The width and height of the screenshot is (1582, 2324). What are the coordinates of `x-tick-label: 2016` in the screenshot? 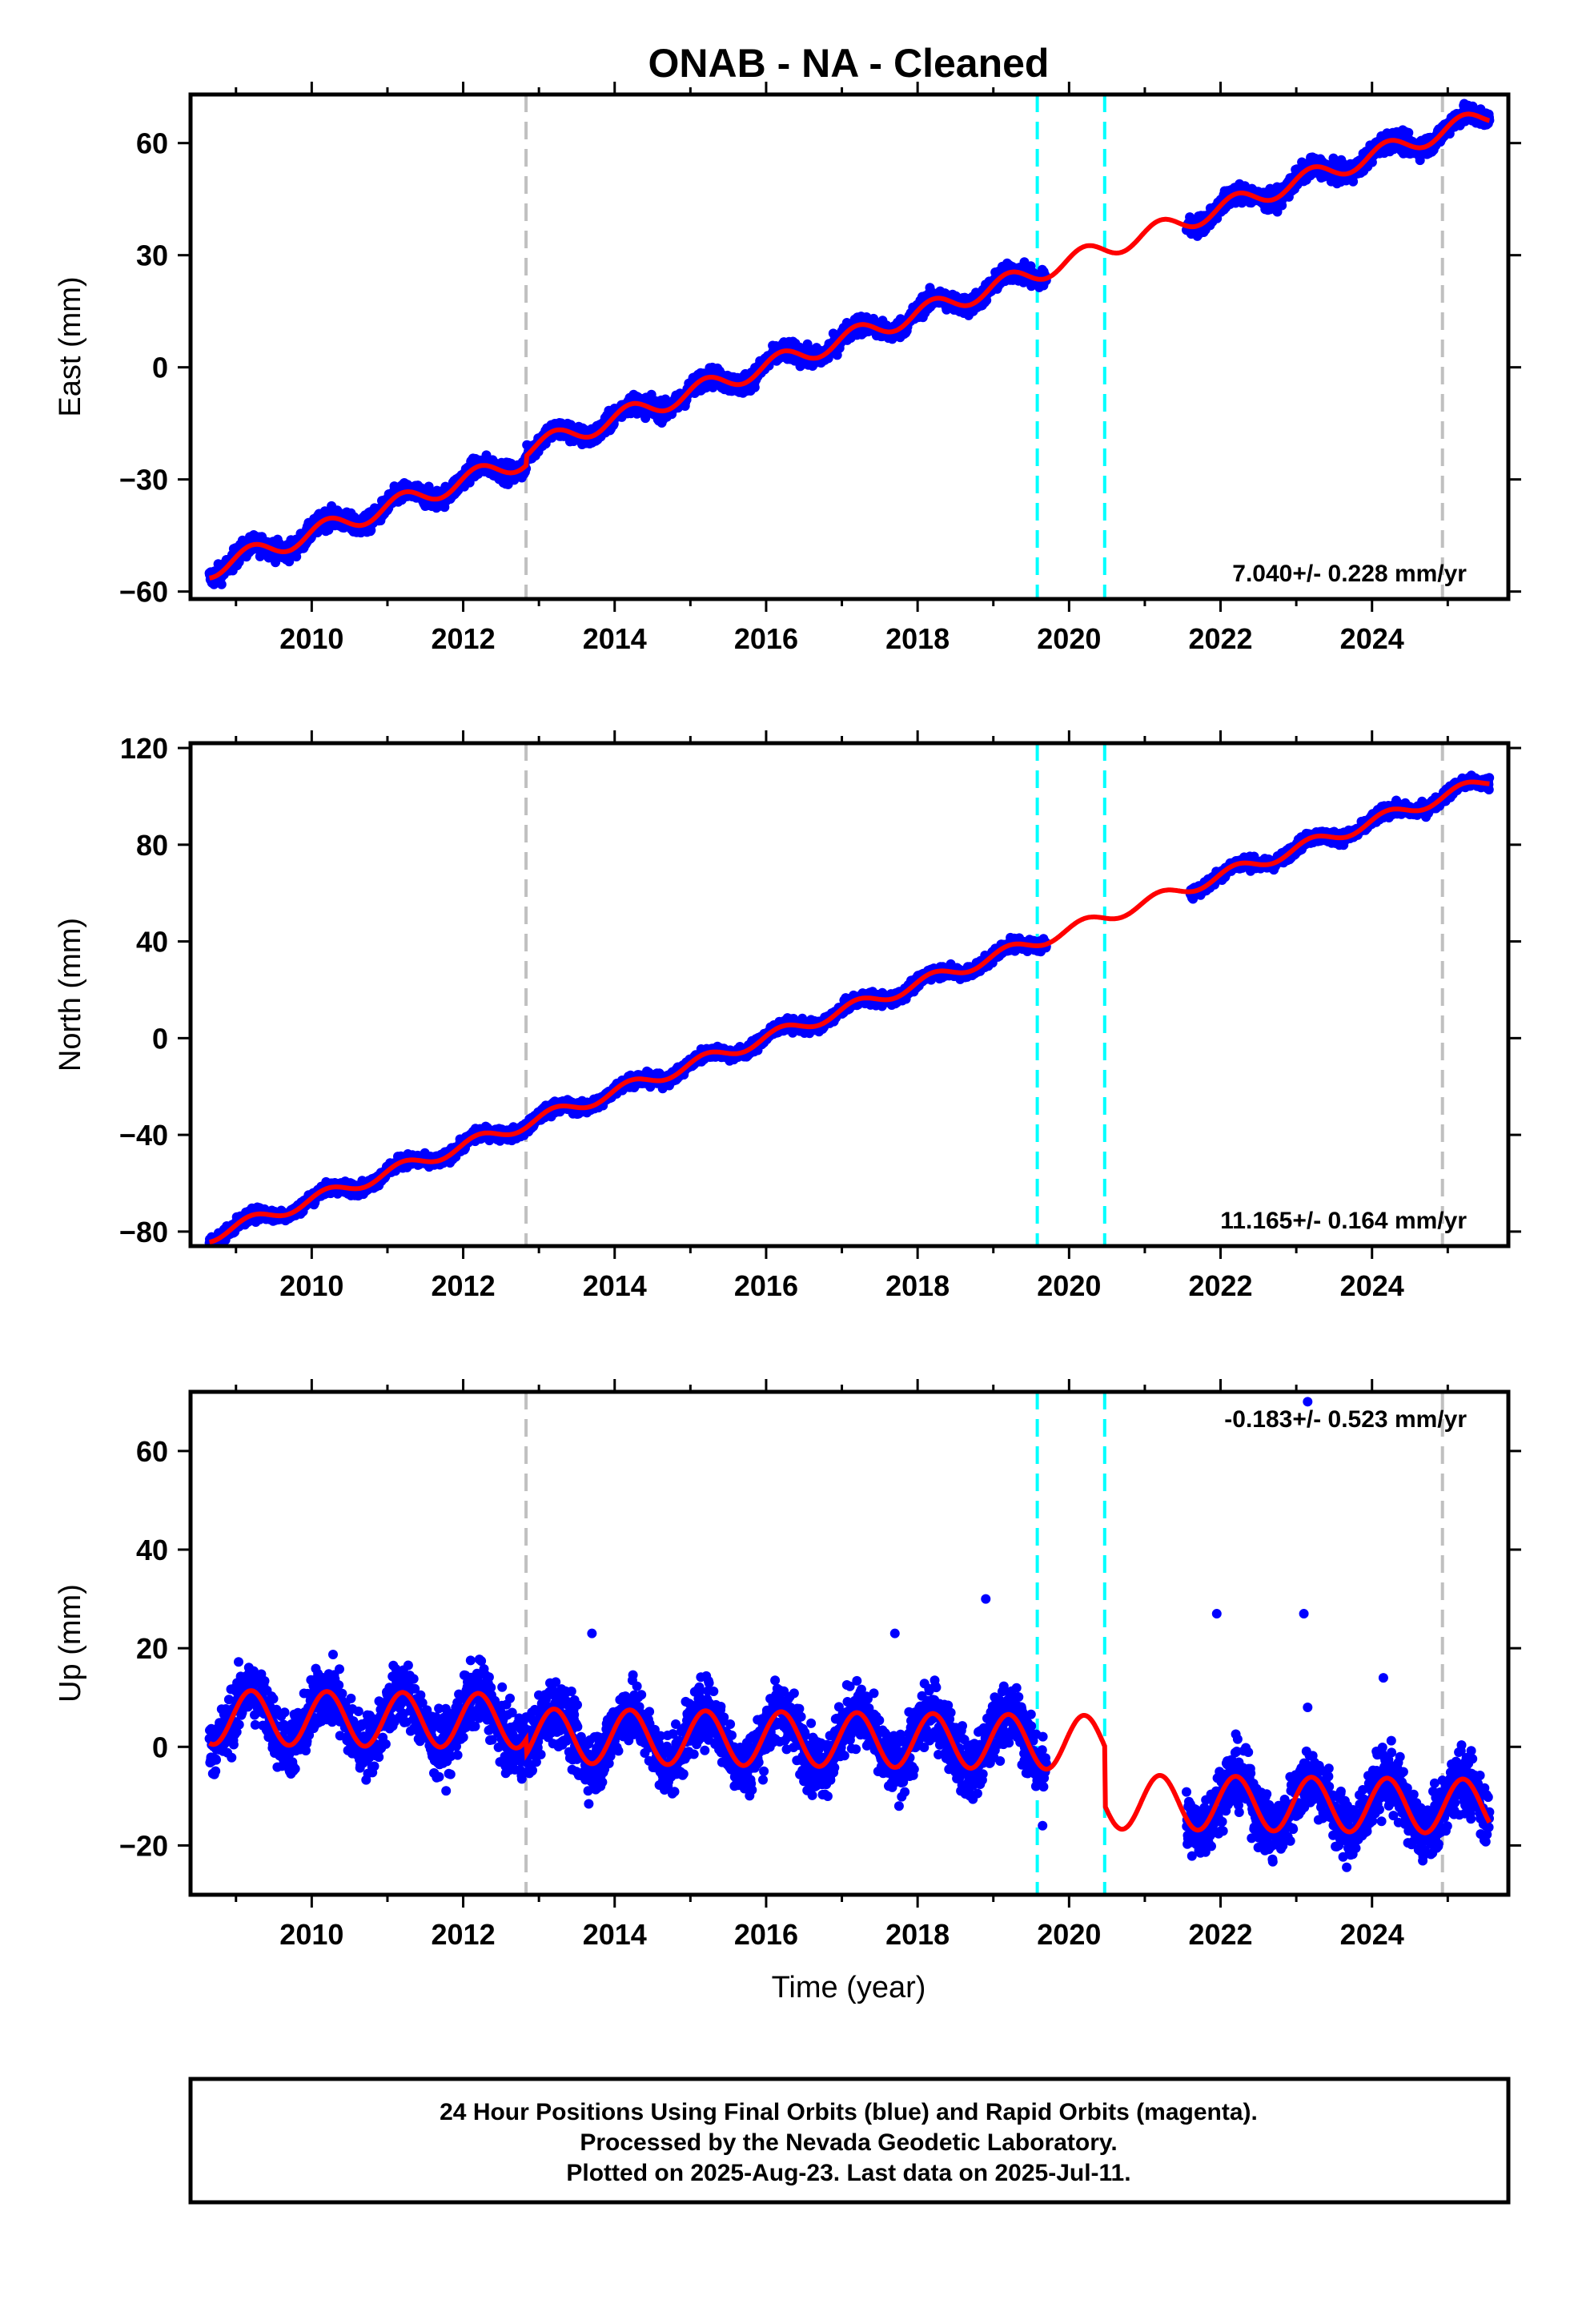 It's located at (766, 638).